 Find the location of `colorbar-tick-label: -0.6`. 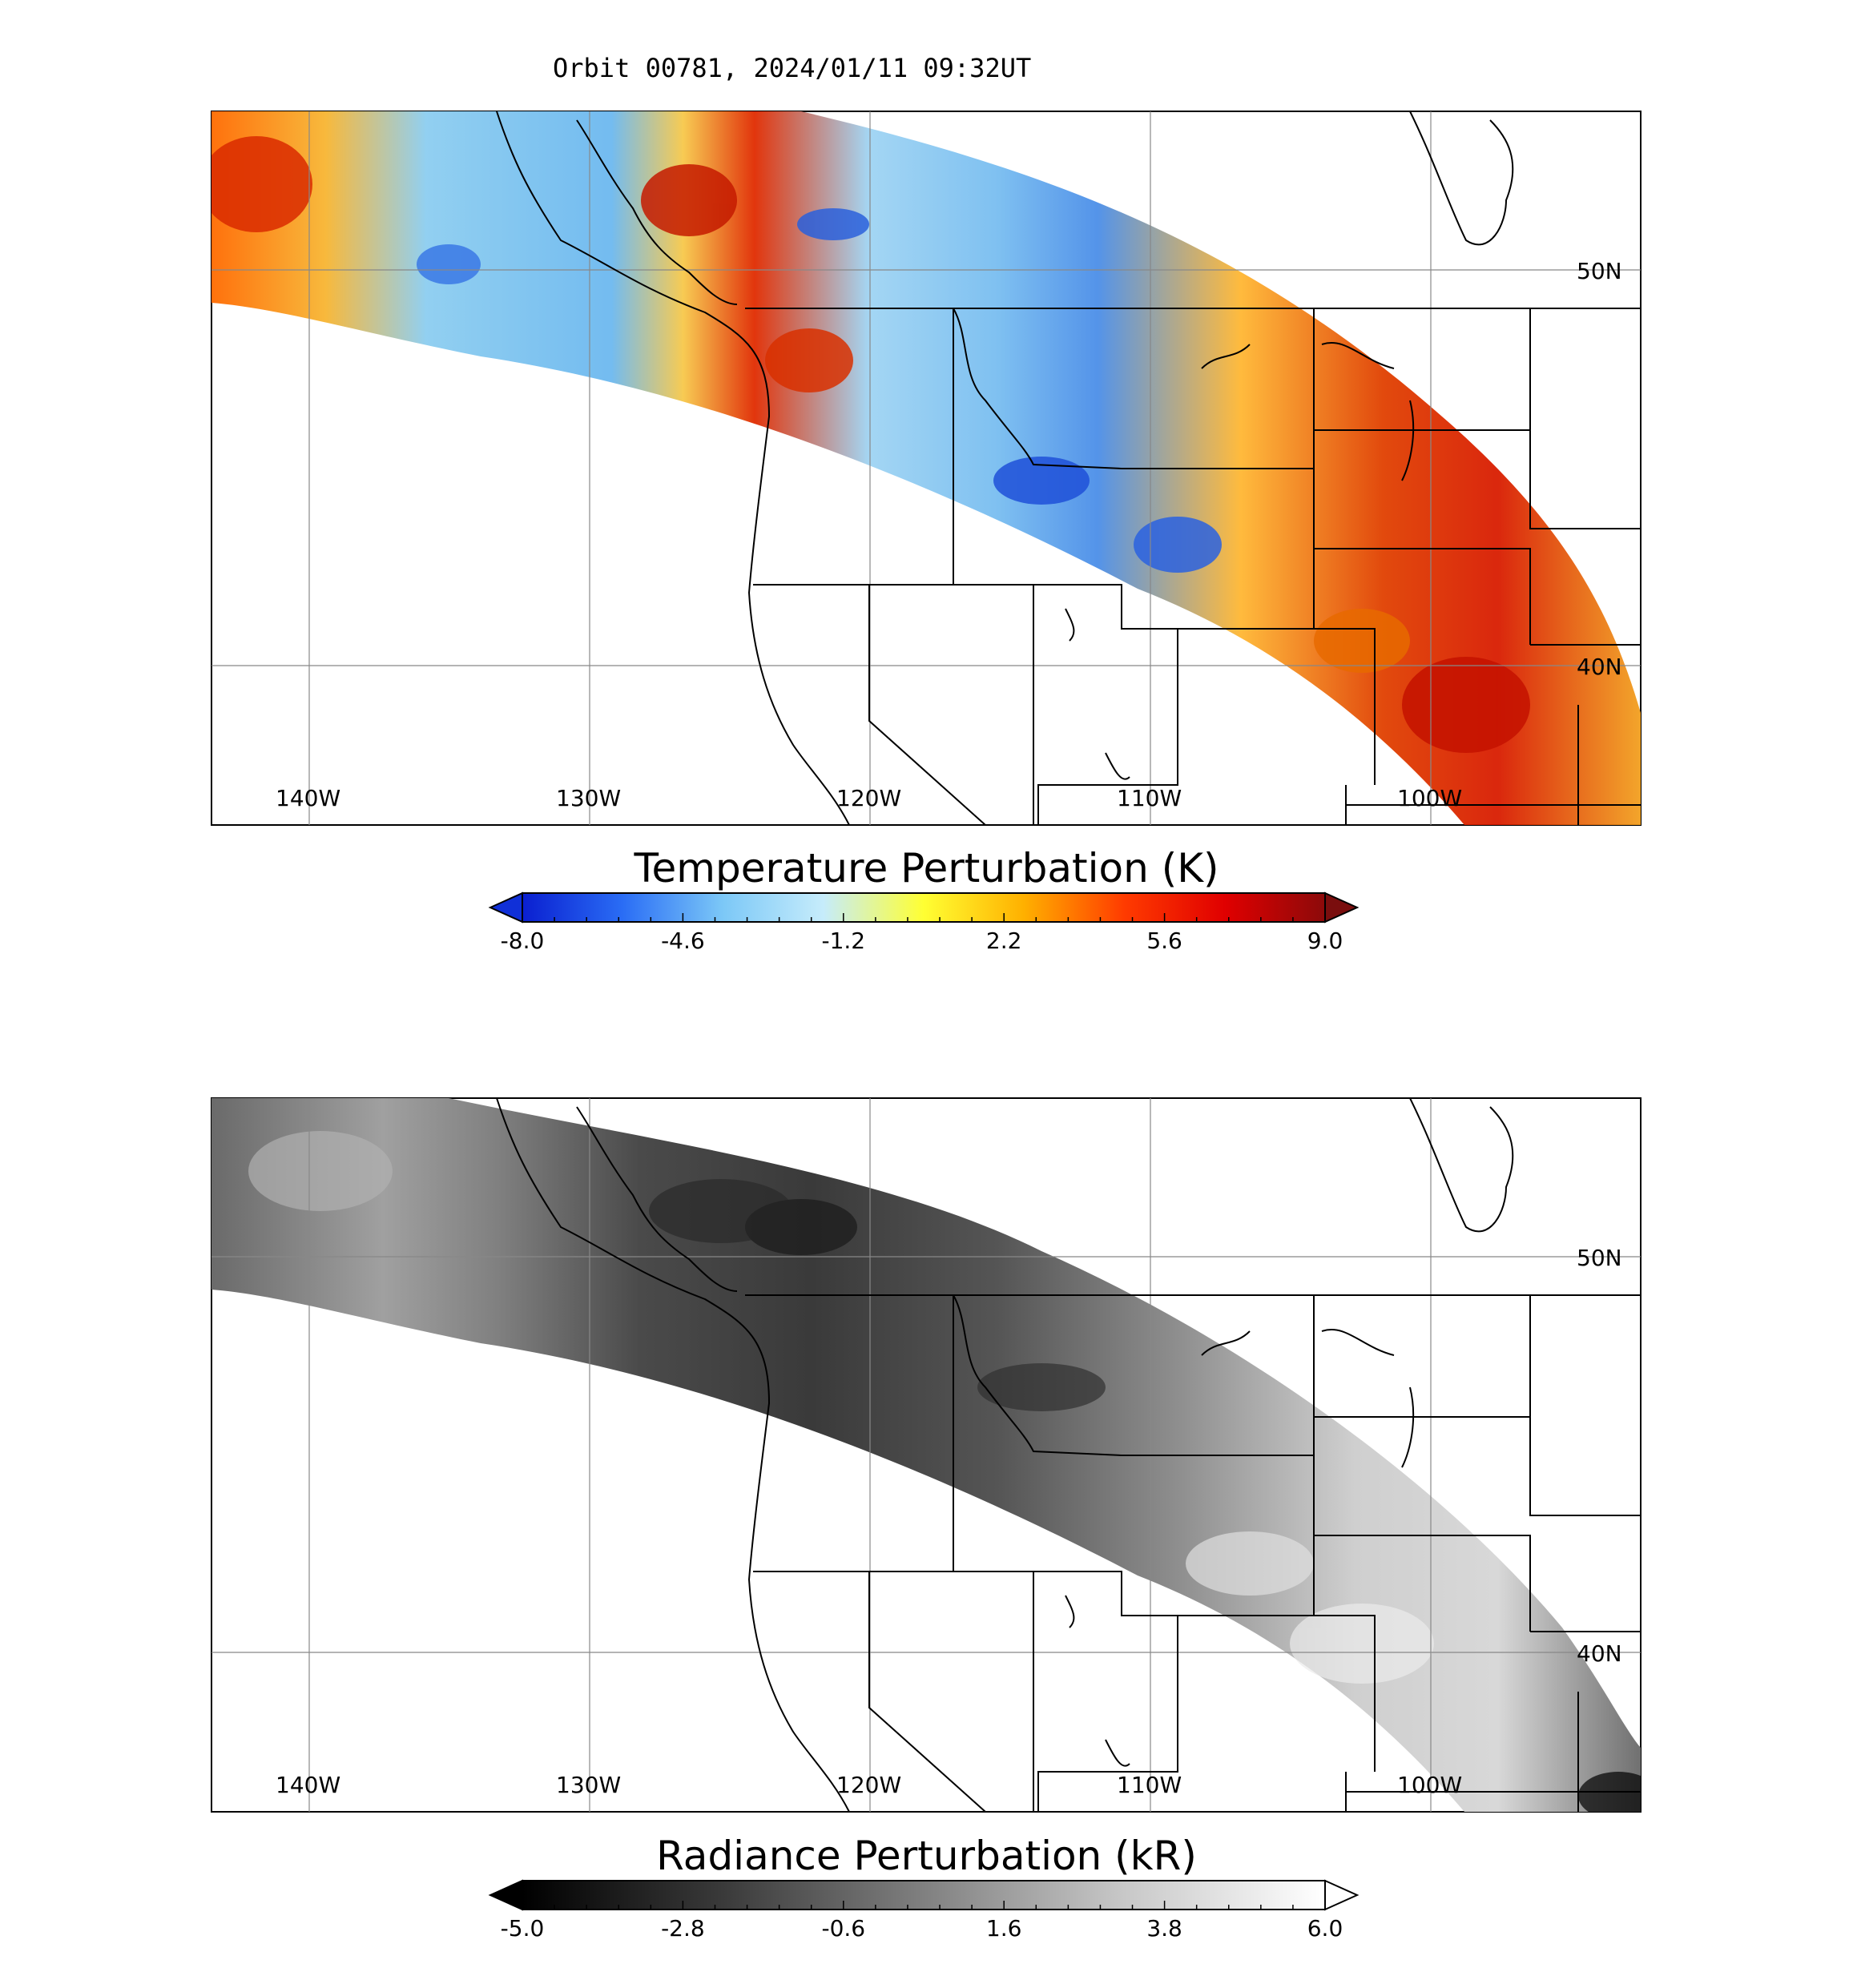

colorbar-tick-label: -0.6 is located at coordinates (843, 1928).